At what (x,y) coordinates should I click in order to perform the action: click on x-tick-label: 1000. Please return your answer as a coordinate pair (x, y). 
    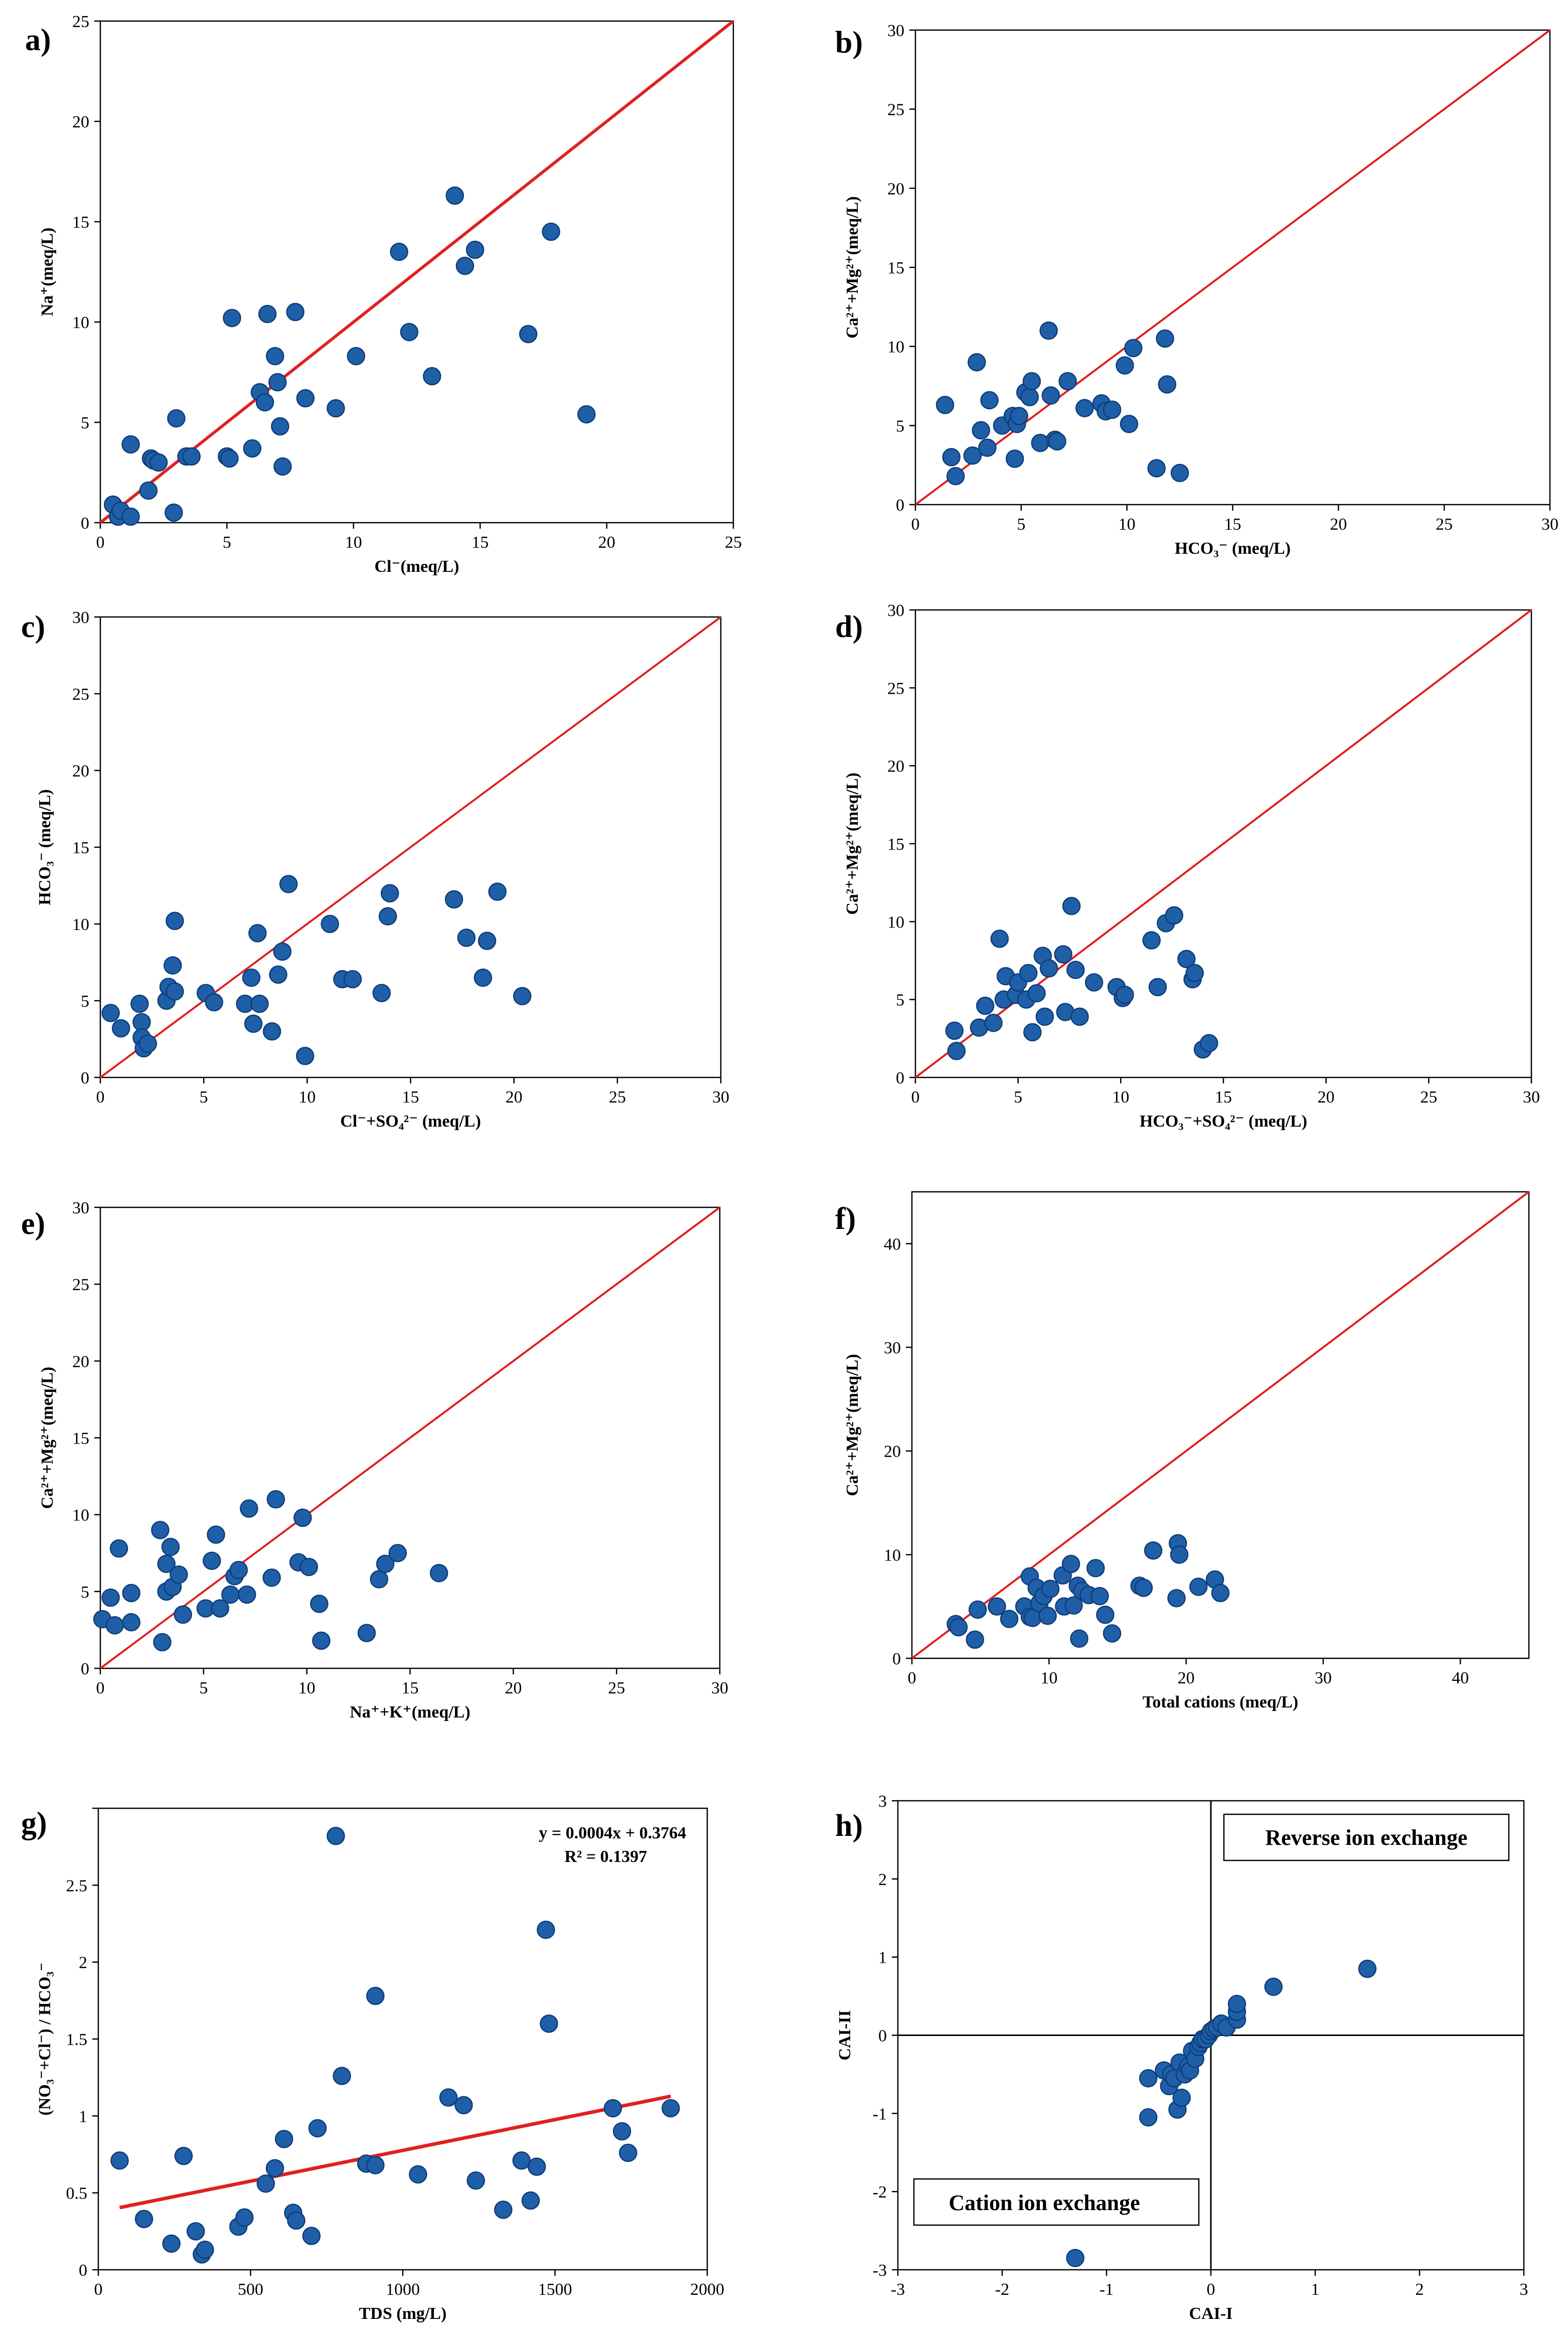
    Looking at the image, I should click on (403, 2289).